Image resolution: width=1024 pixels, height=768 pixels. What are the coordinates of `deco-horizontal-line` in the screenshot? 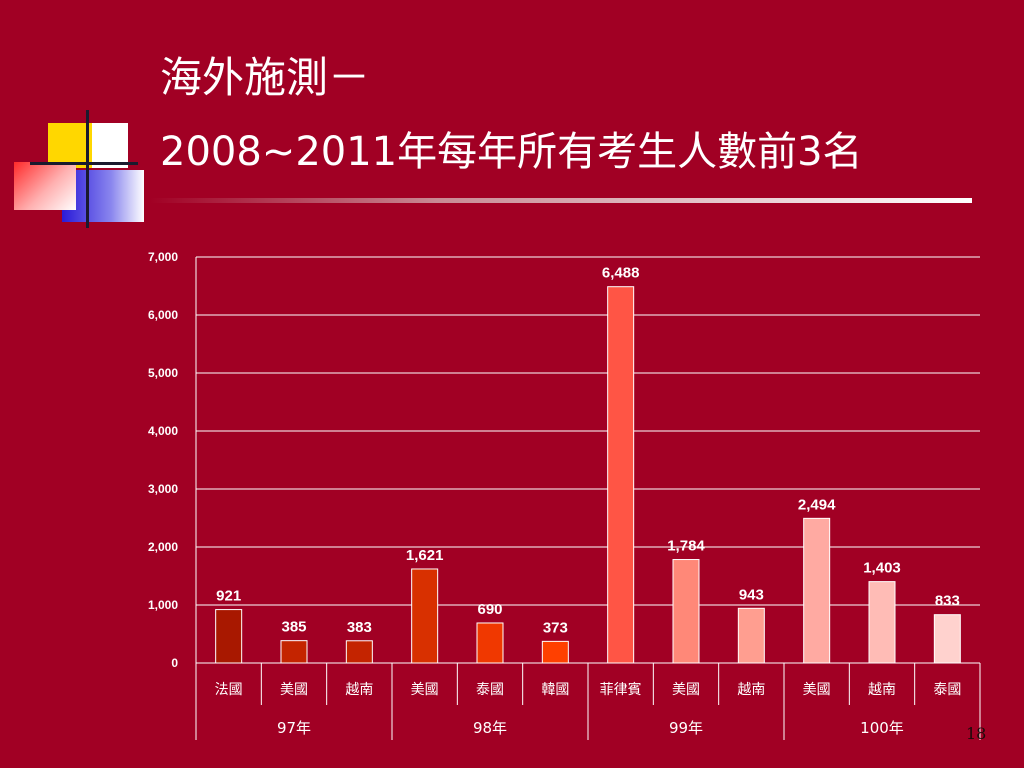 It's located at (84, 163).